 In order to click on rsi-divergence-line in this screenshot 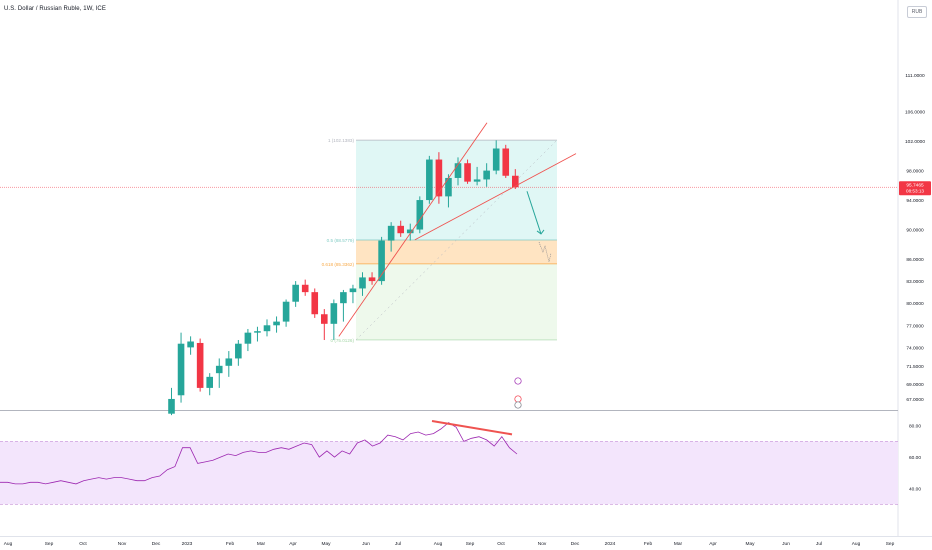, I will do `click(472, 428)`.